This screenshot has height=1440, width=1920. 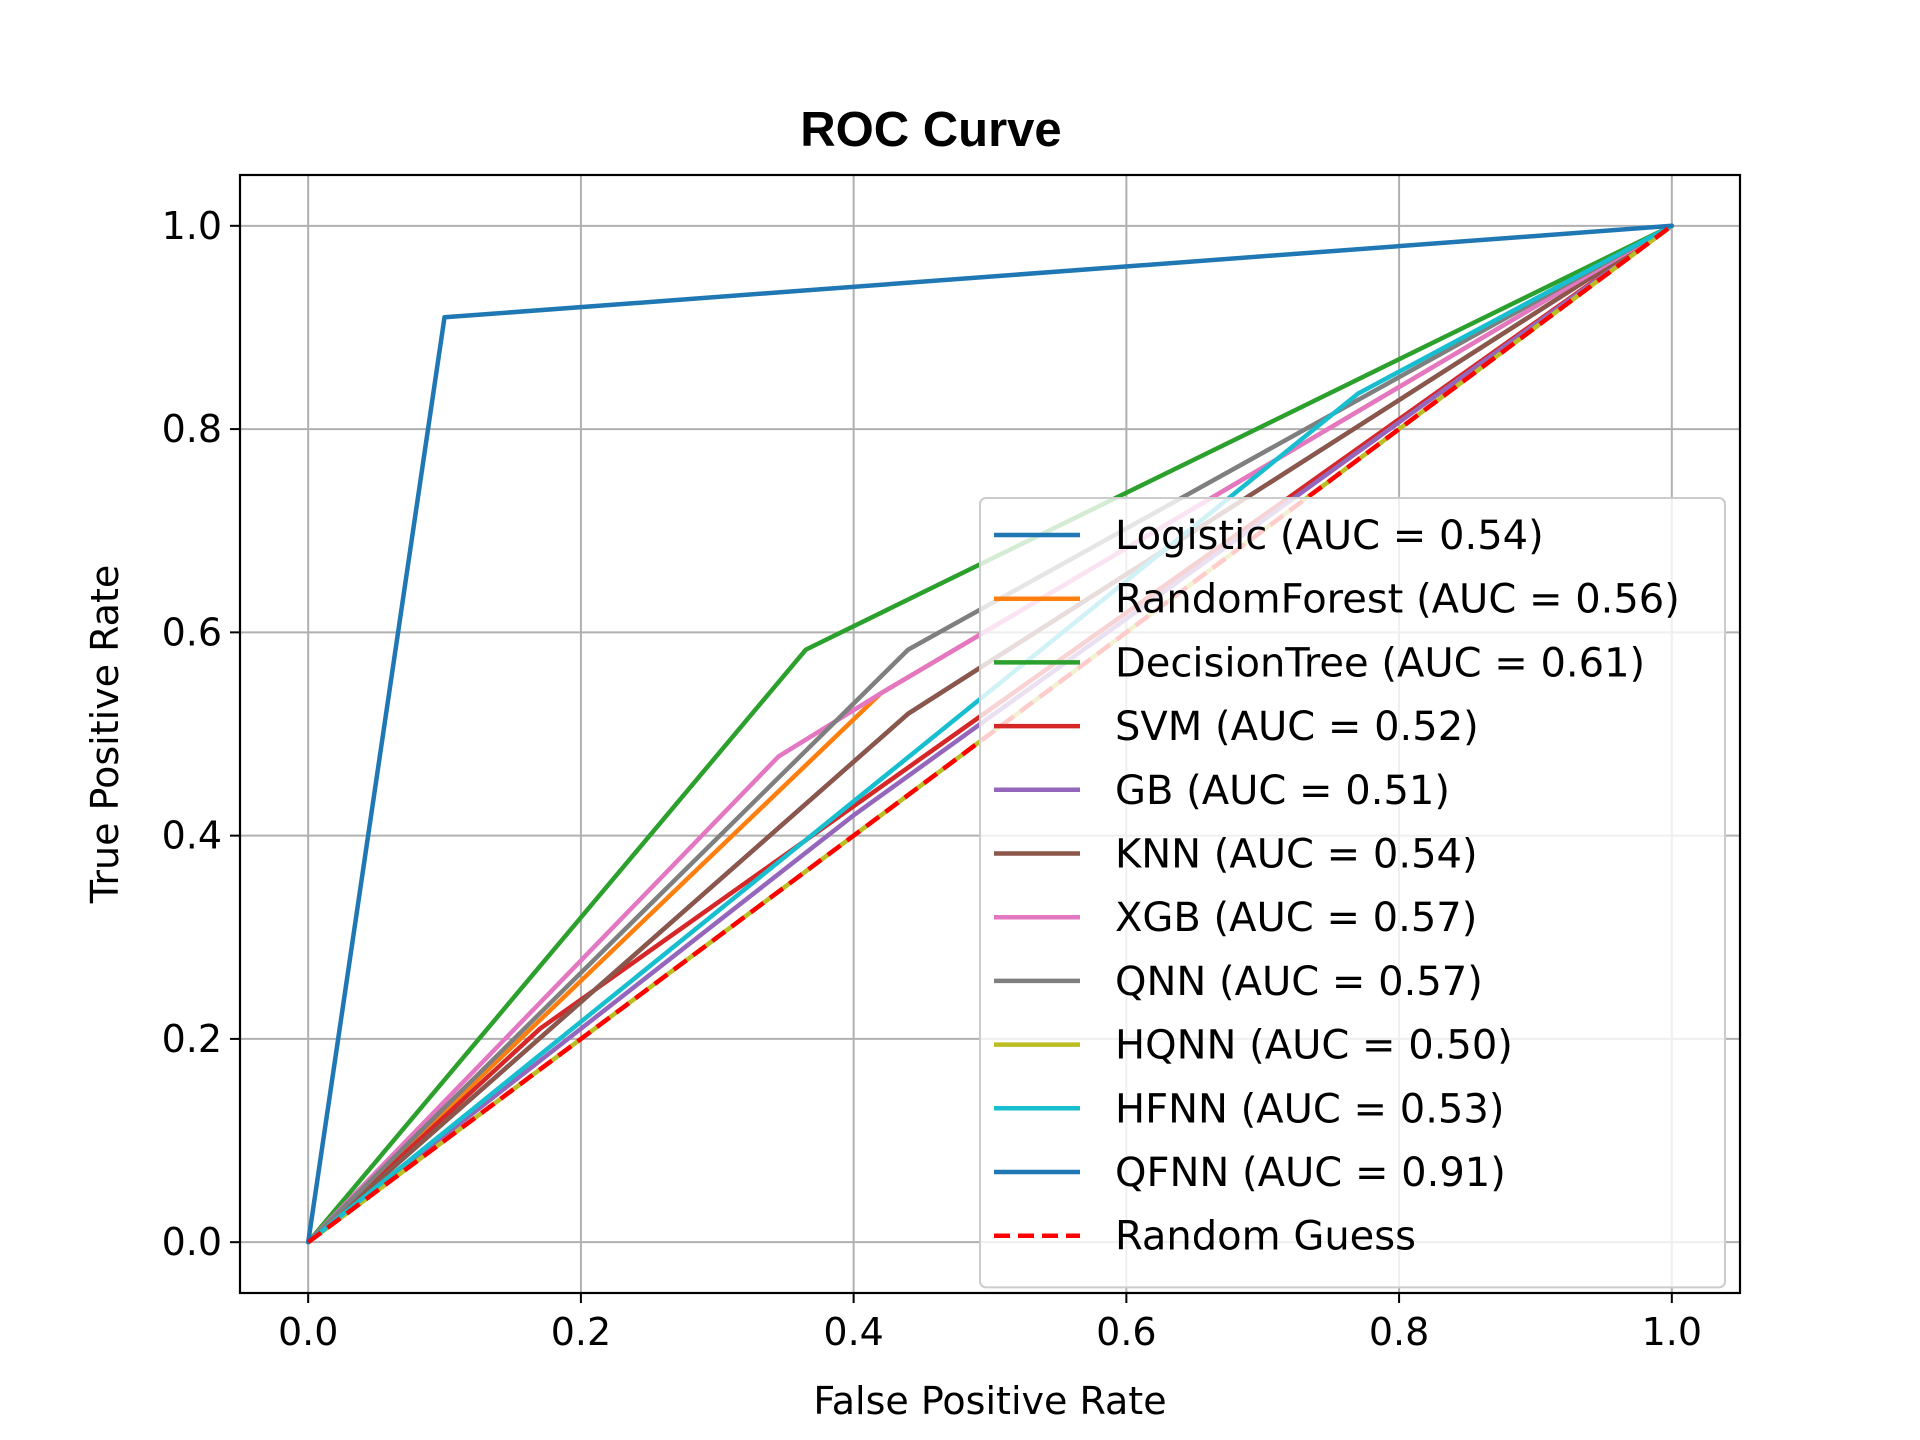 What do you see at coordinates (1314, 1046) in the screenshot?
I see `legend-label: HQNN (AUC = 0.50)` at bounding box center [1314, 1046].